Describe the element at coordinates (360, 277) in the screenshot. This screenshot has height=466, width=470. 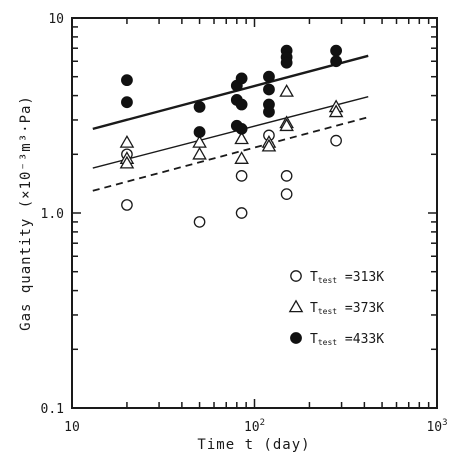
I see `legend-label-value: =313K` at that location.